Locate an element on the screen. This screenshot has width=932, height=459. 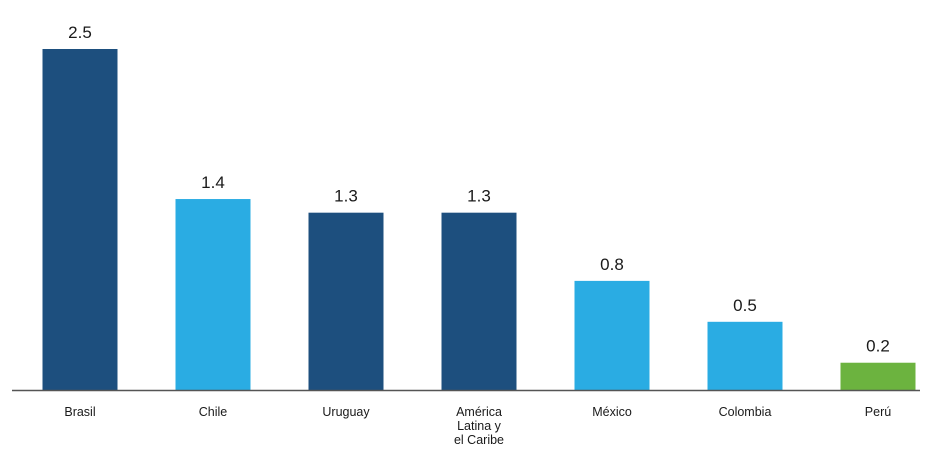
category-label-line: Brasil is located at coordinates (79, 412).